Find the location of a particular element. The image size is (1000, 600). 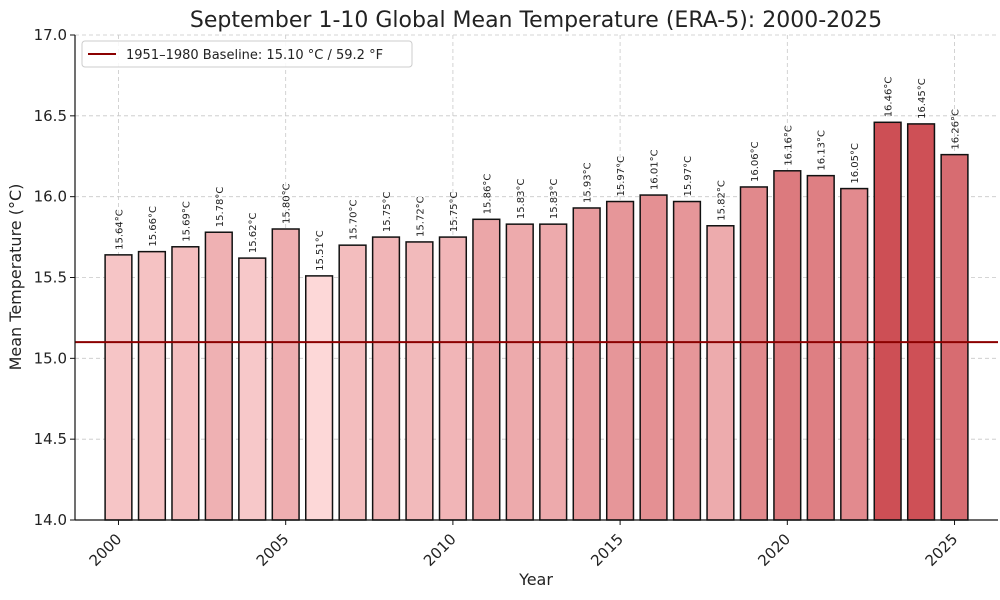

data-label-2016: 16.01°C is located at coordinates (655, 169).